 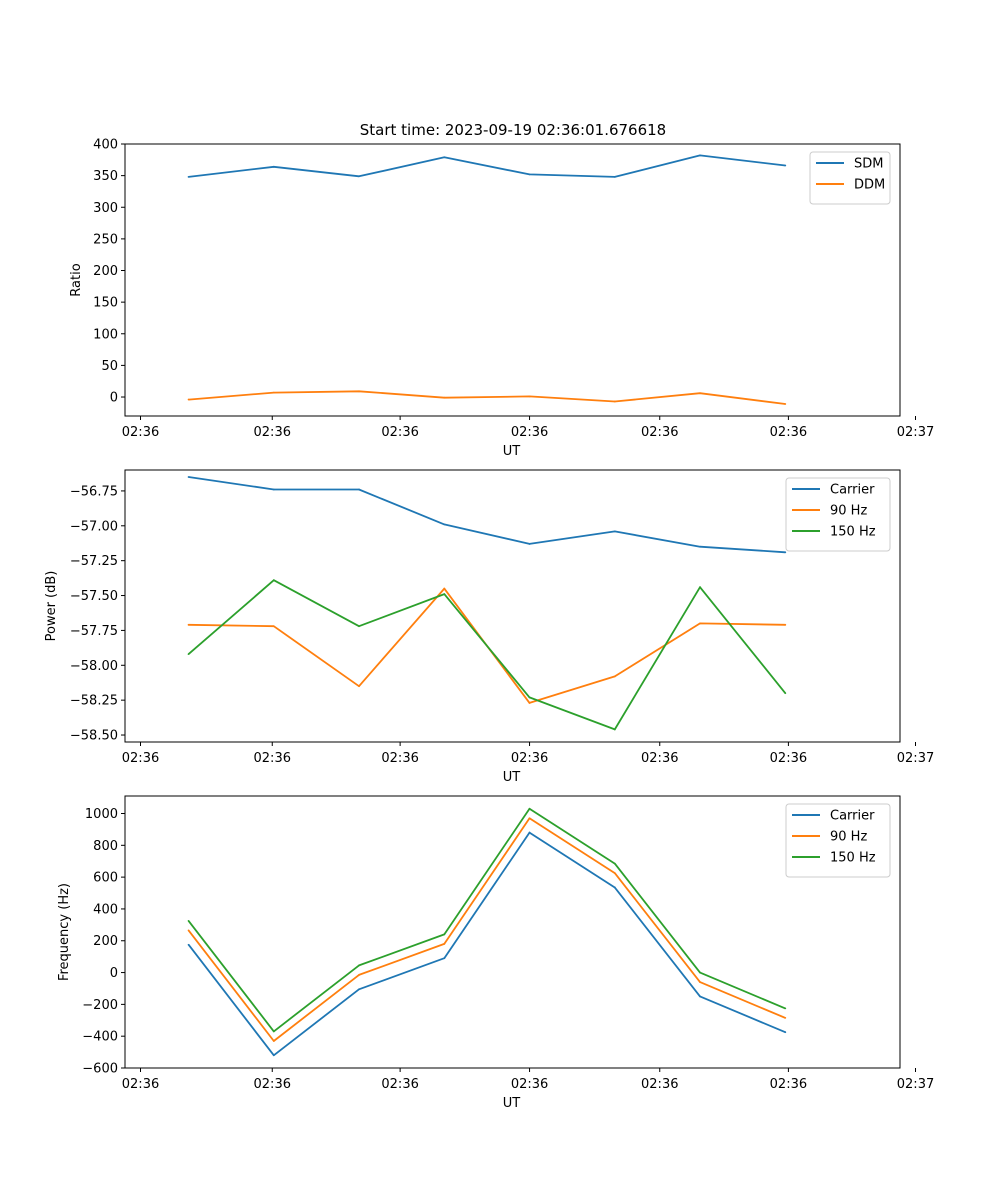 I want to click on legend-label: DDM, so click(x=869, y=185).